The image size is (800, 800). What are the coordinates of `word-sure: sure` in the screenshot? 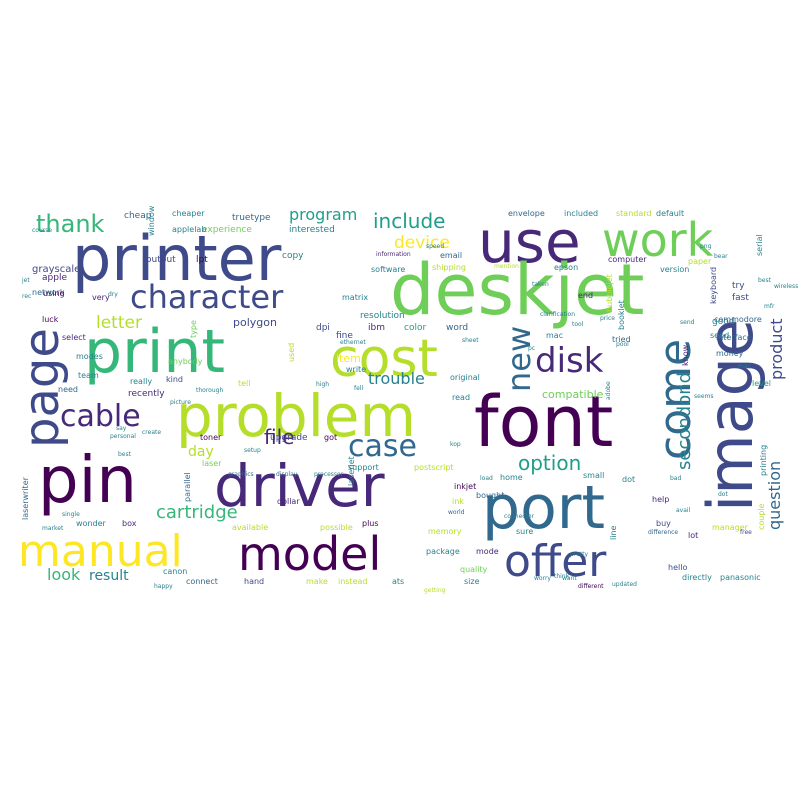 It's located at (524, 531).